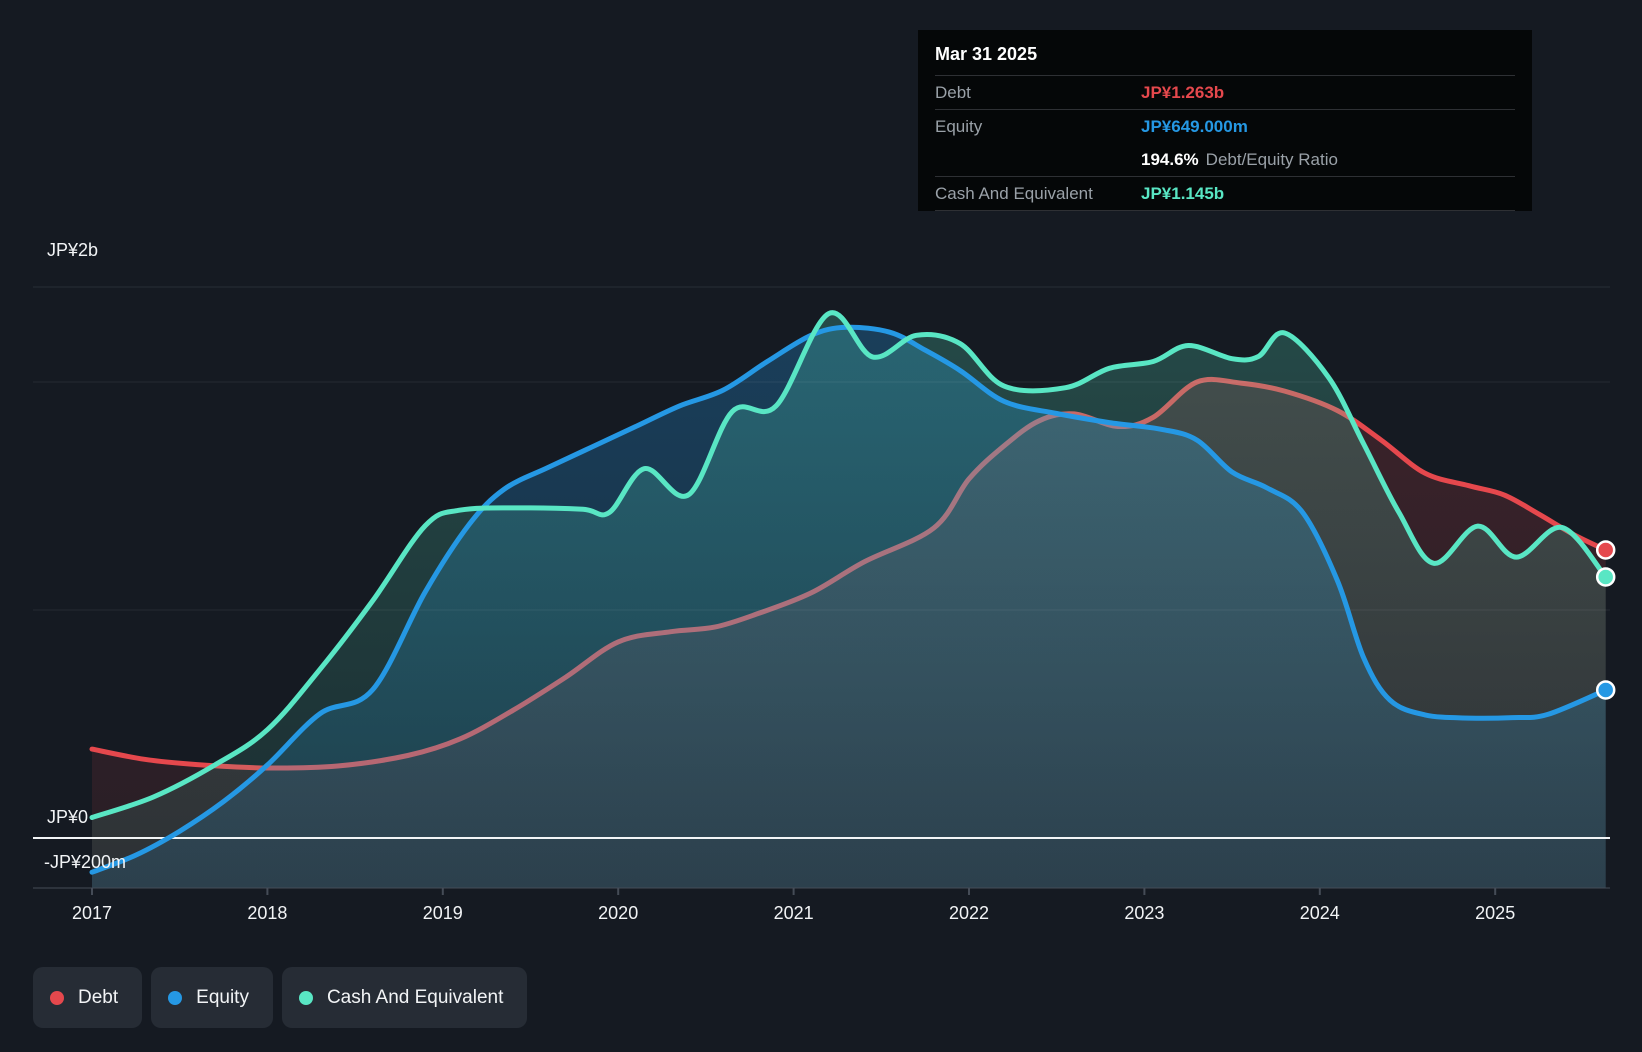 This screenshot has width=1642, height=1052. Describe the element at coordinates (1144, 913) in the screenshot. I see `x-tick-label-2023: 2023` at that location.